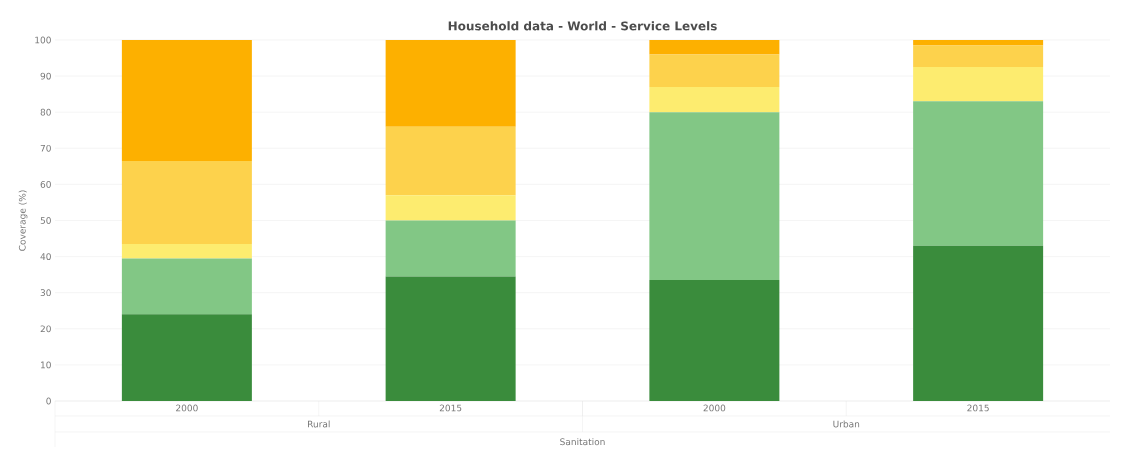 The width and height of the screenshot is (1139, 450). Describe the element at coordinates (45, 329) in the screenshot. I see `y-tick-label: 20` at that location.